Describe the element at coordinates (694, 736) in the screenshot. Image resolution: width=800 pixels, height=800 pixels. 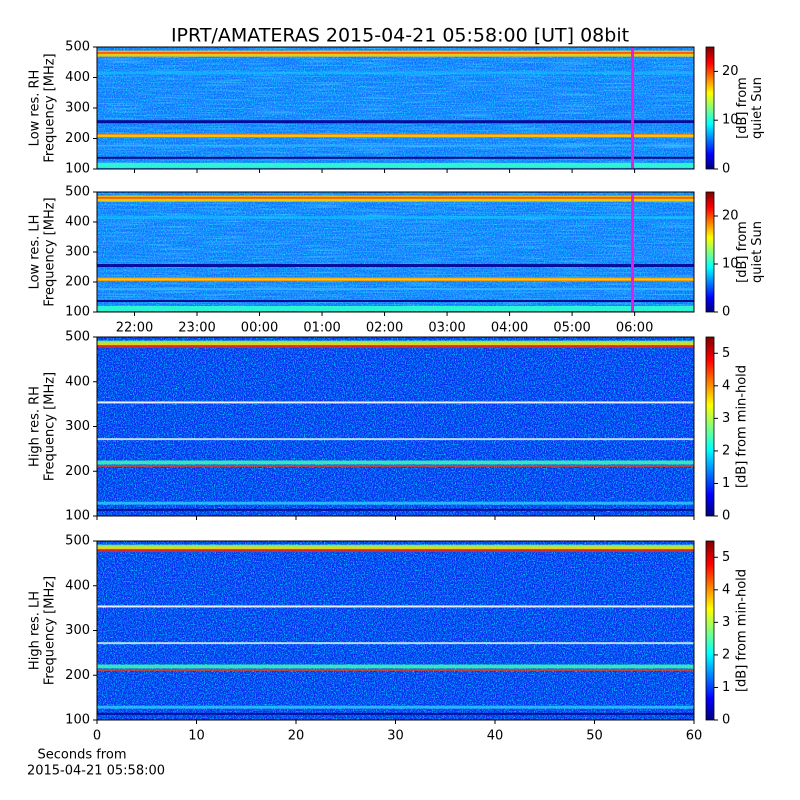
I see `x-tick-label: 60` at that location.